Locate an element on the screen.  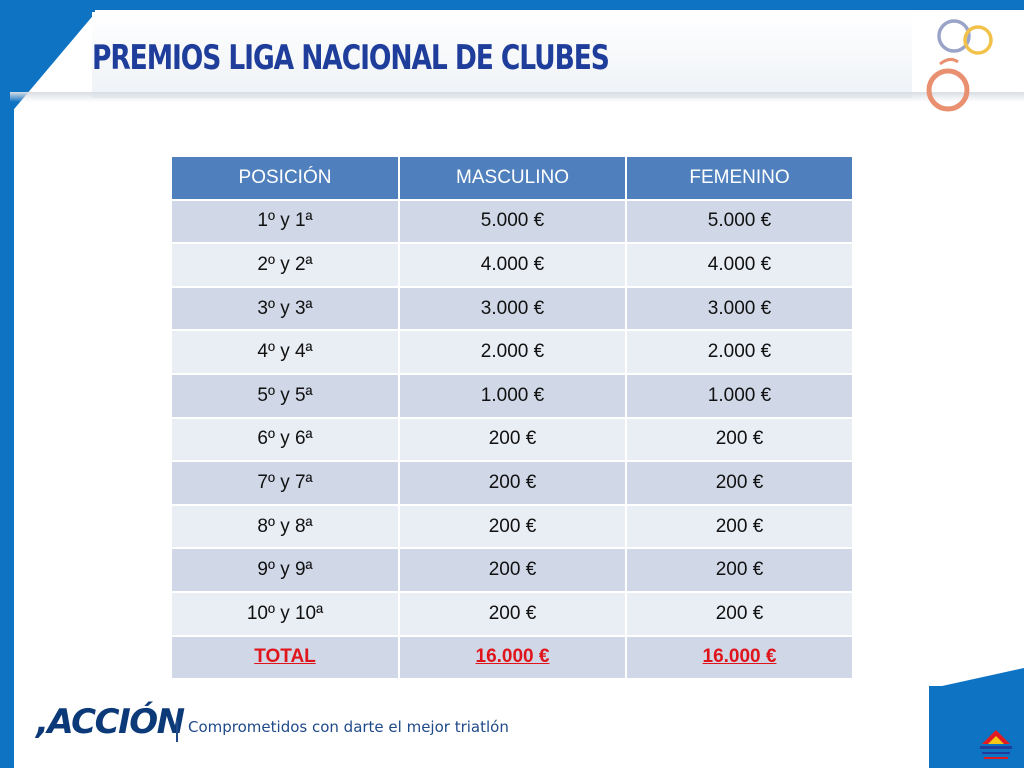
table-total-row: TOTAL 16.000 € 16.000 € is located at coordinates (512, 658).